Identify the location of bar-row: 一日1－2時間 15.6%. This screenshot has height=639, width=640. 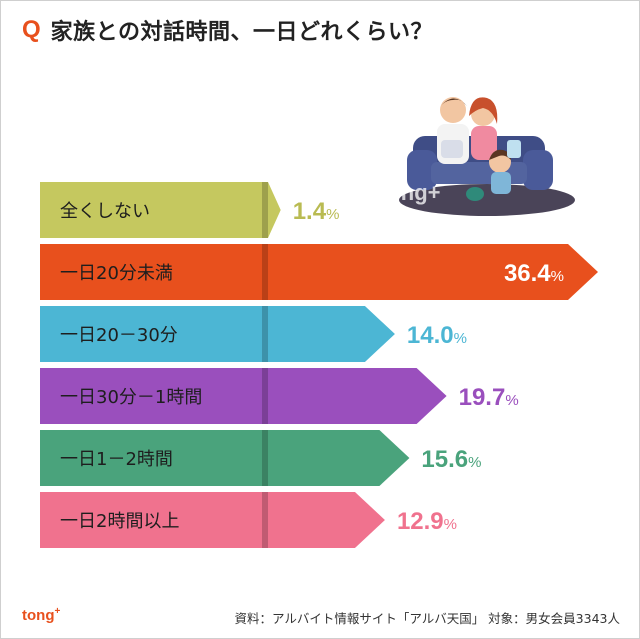
(260, 458).